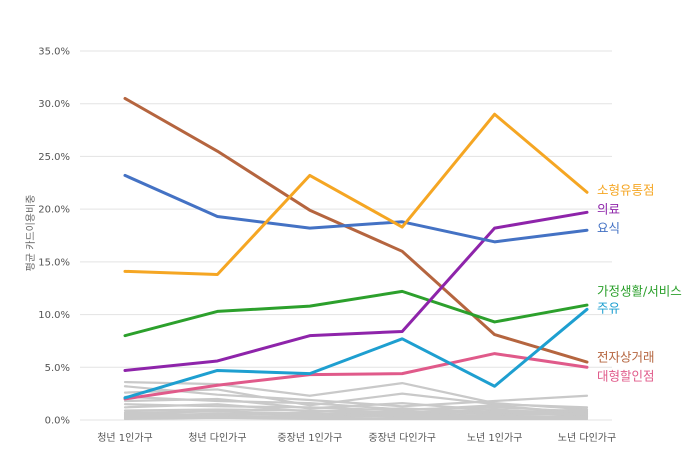  Describe the element at coordinates (125, 438) in the screenshot. I see `x-tick-label: 청년 1인가구` at that location.